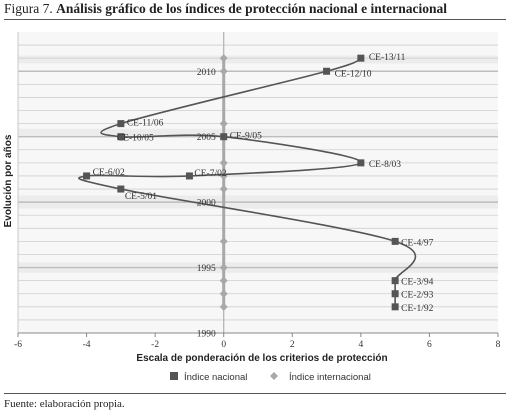  I want to click on x-tick-label: -2, so click(155, 345).